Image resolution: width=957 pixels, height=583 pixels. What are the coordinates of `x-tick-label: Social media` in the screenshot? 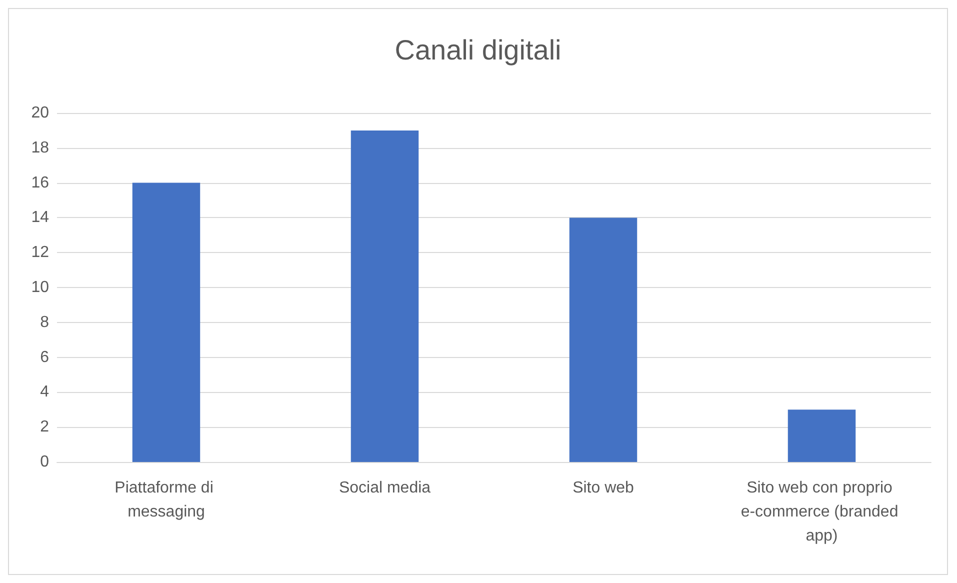 It's located at (384, 488).